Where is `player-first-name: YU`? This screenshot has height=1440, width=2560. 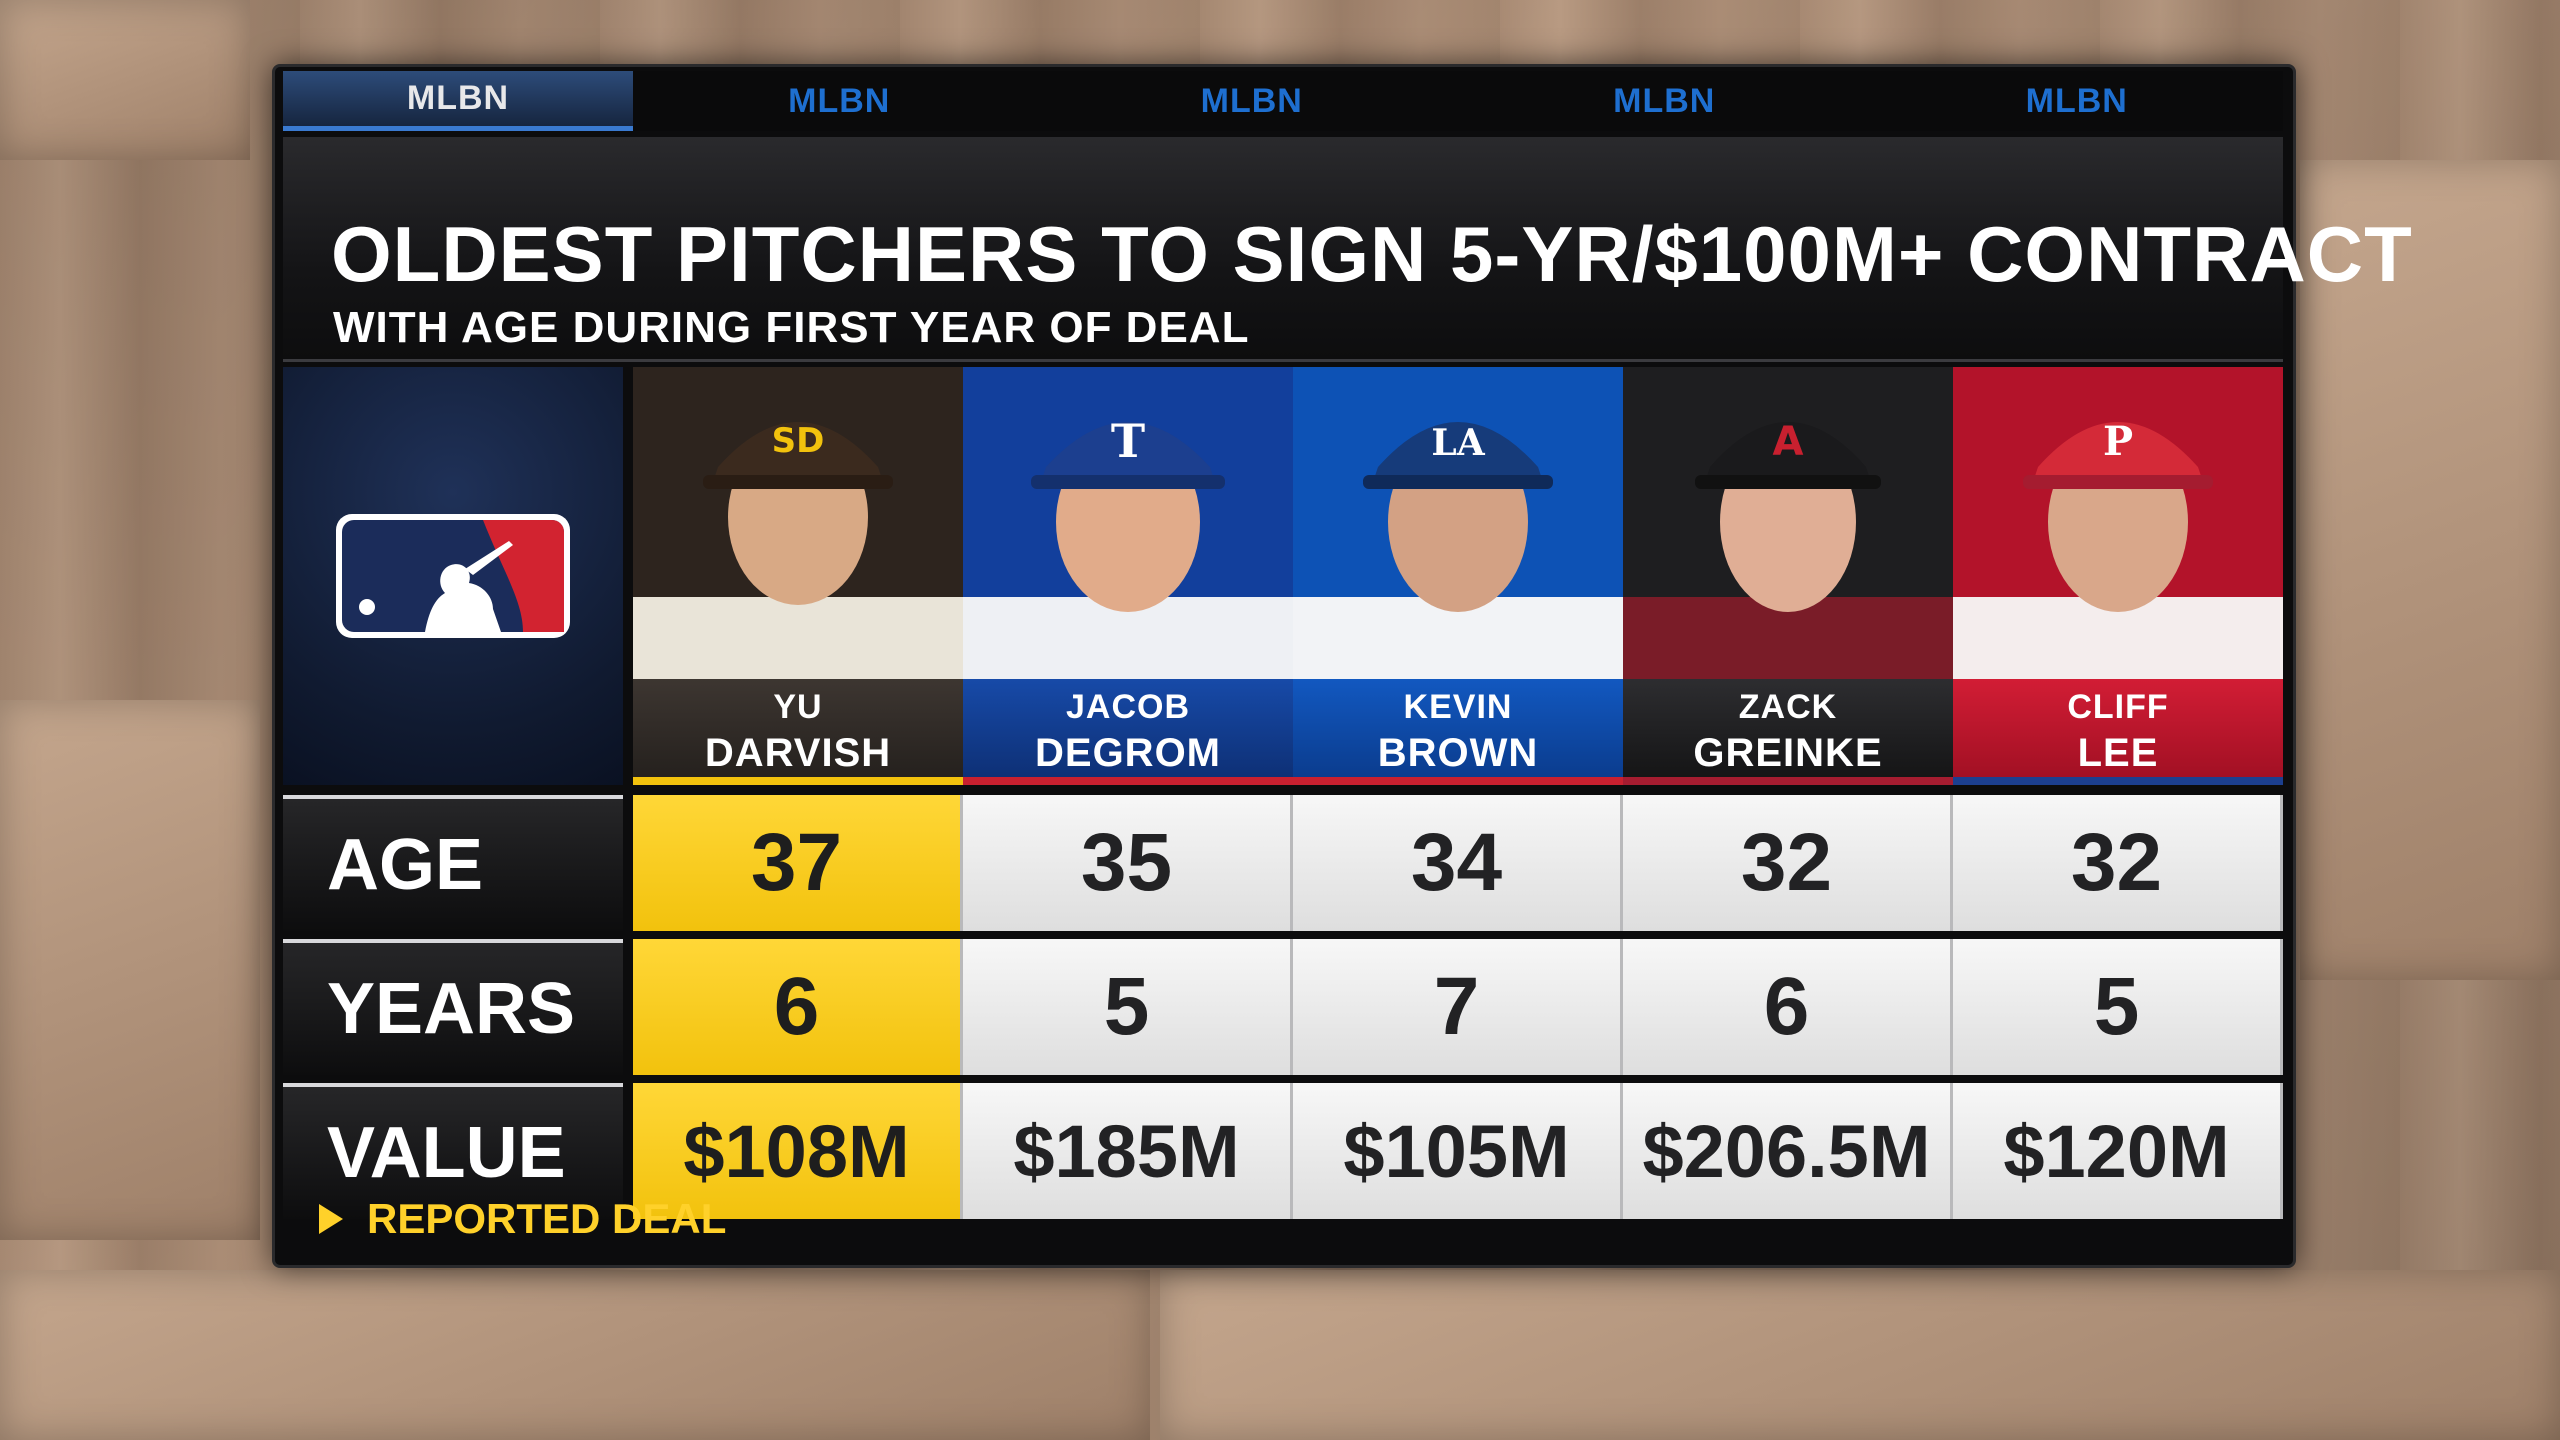
player-first-name: YU is located at coordinates (798, 707).